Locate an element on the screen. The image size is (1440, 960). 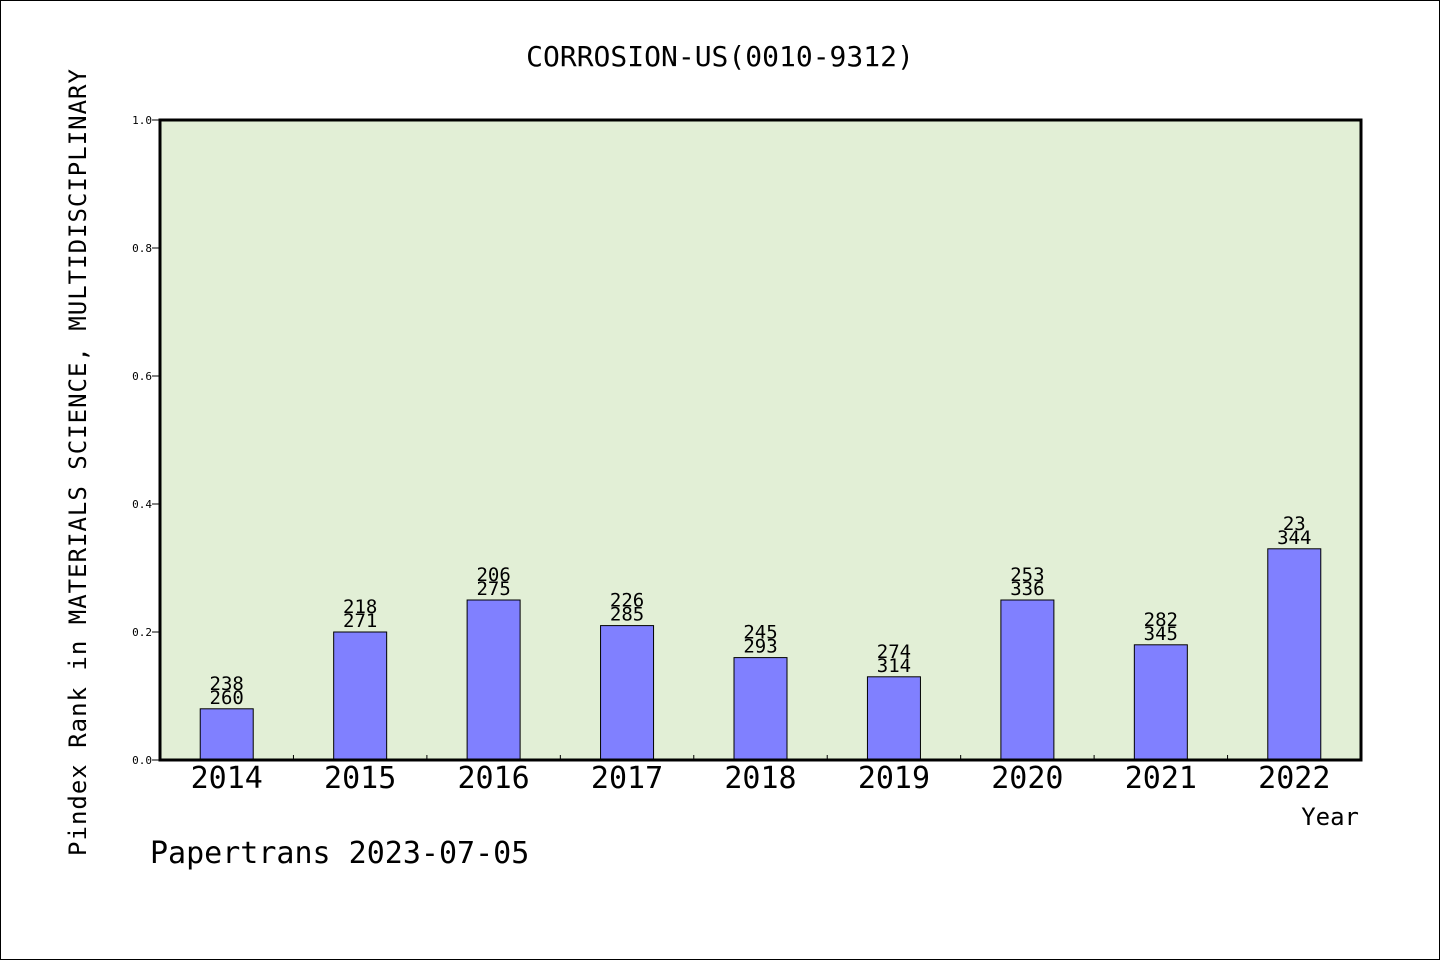
x-axis: 2014 2015 2016 2017 2018 2019 2020 2021 2022 is located at coordinates (760, 775).